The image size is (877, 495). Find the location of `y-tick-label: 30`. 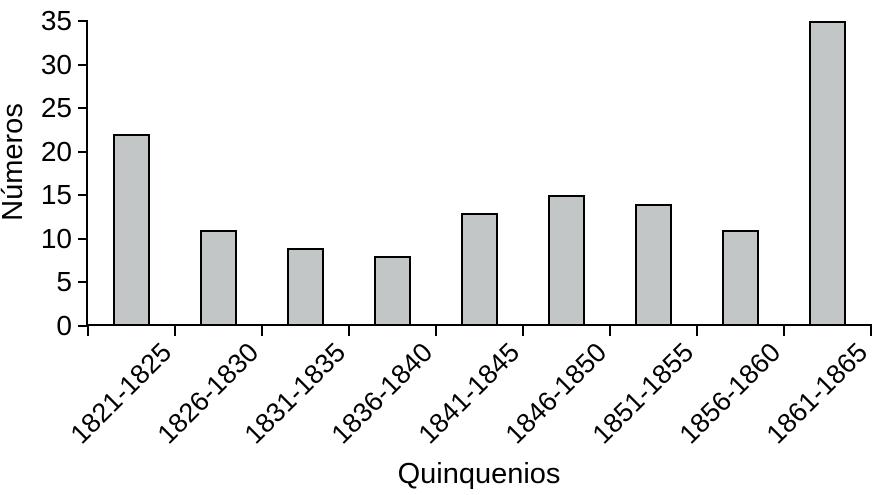

y-tick-label: 30 is located at coordinates (56, 64).